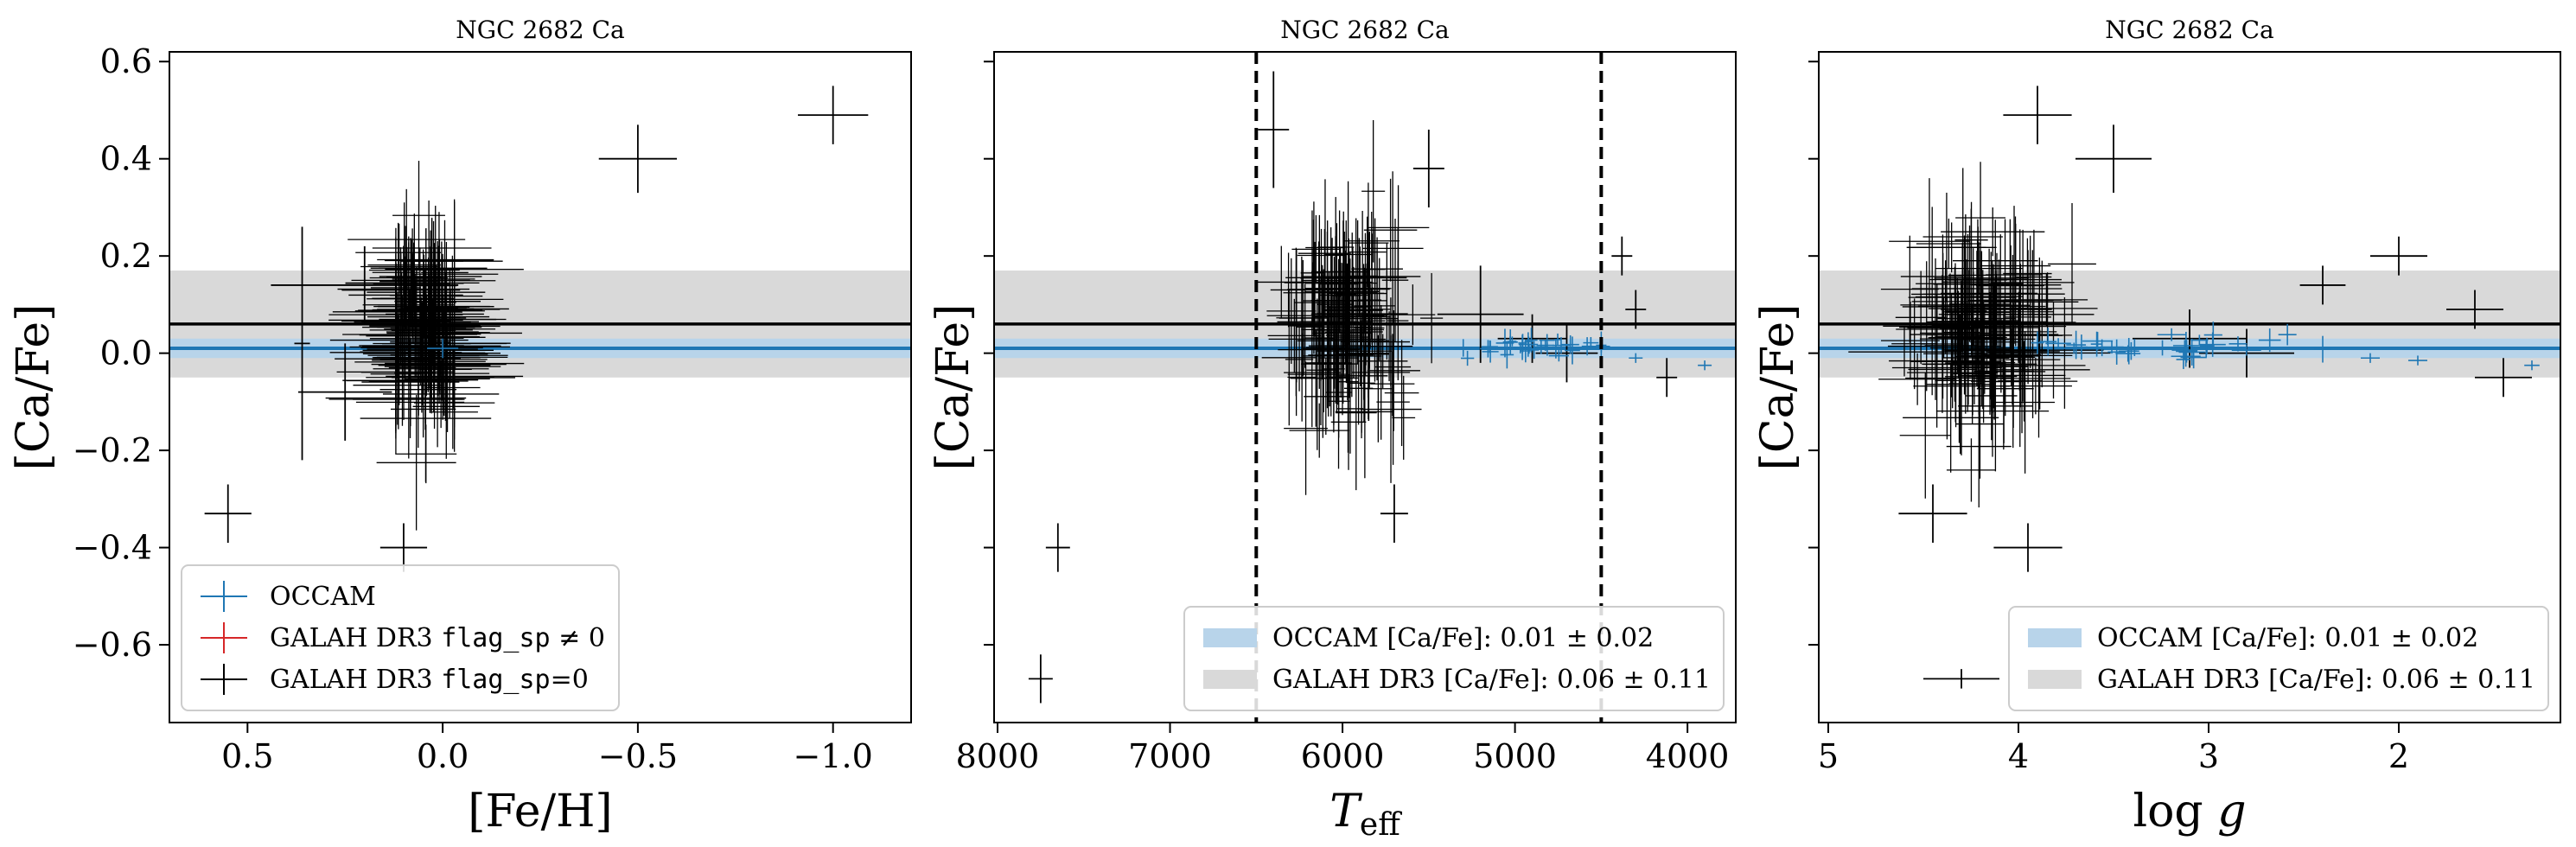  What do you see at coordinates (112, 645) in the screenshot?
I see `y-tick-label: −0.6` at bounding box center [112, 645].